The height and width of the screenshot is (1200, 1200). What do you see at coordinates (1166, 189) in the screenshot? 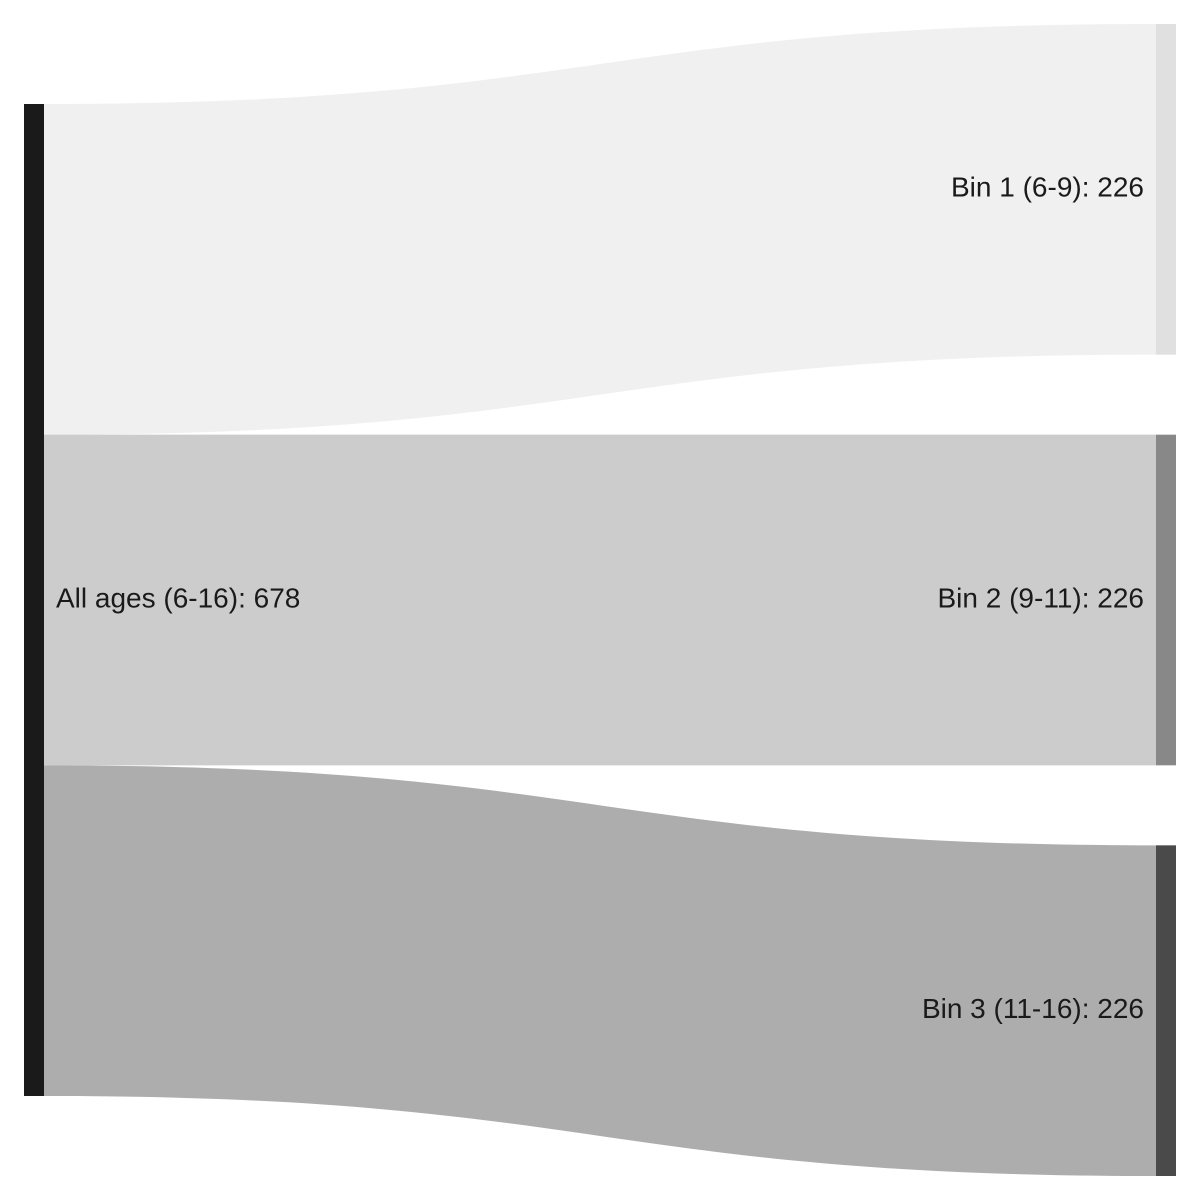
I see `sankey-node-bin1` at bounding box center [1166, 189].